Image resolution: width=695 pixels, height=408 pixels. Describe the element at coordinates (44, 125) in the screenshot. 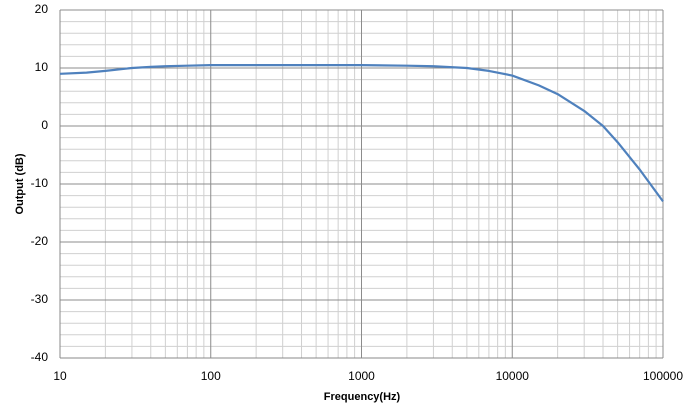

I see `y-tick-label: 0` at that location.